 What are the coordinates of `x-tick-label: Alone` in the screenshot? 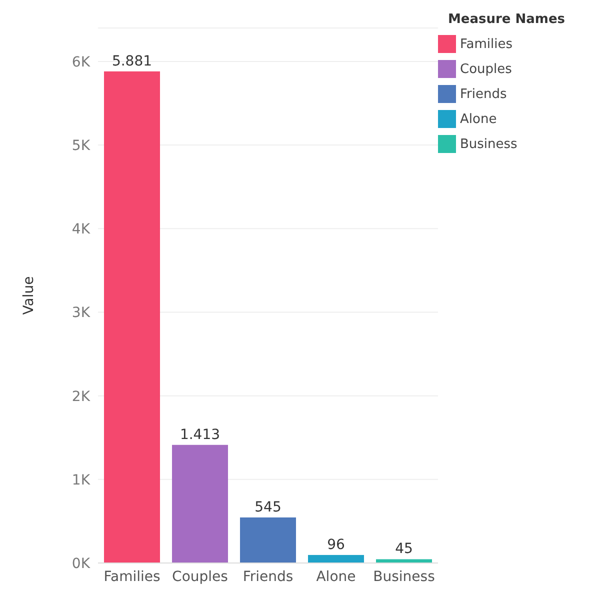 It's located at (336, 576).